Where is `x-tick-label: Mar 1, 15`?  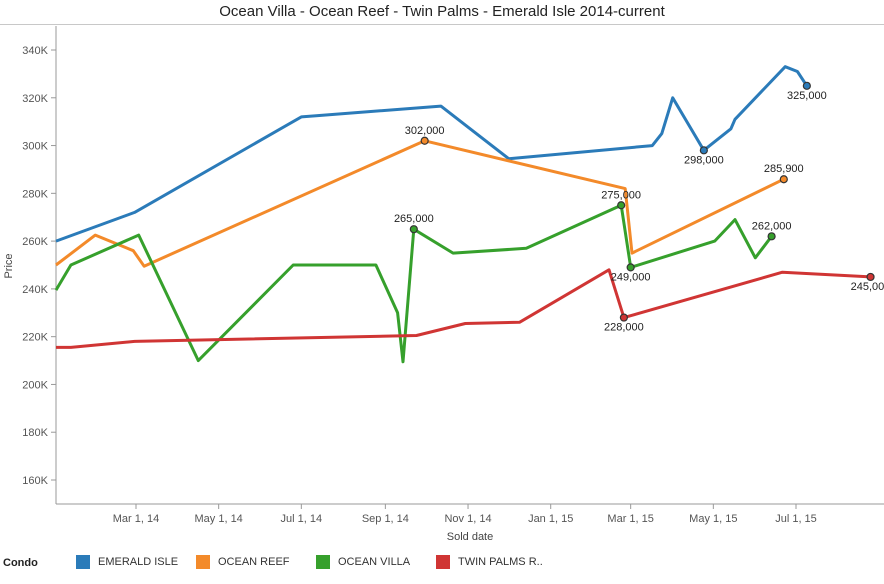 x-tick-label: Mar 1, 15 is located at coordinates (630, 519).